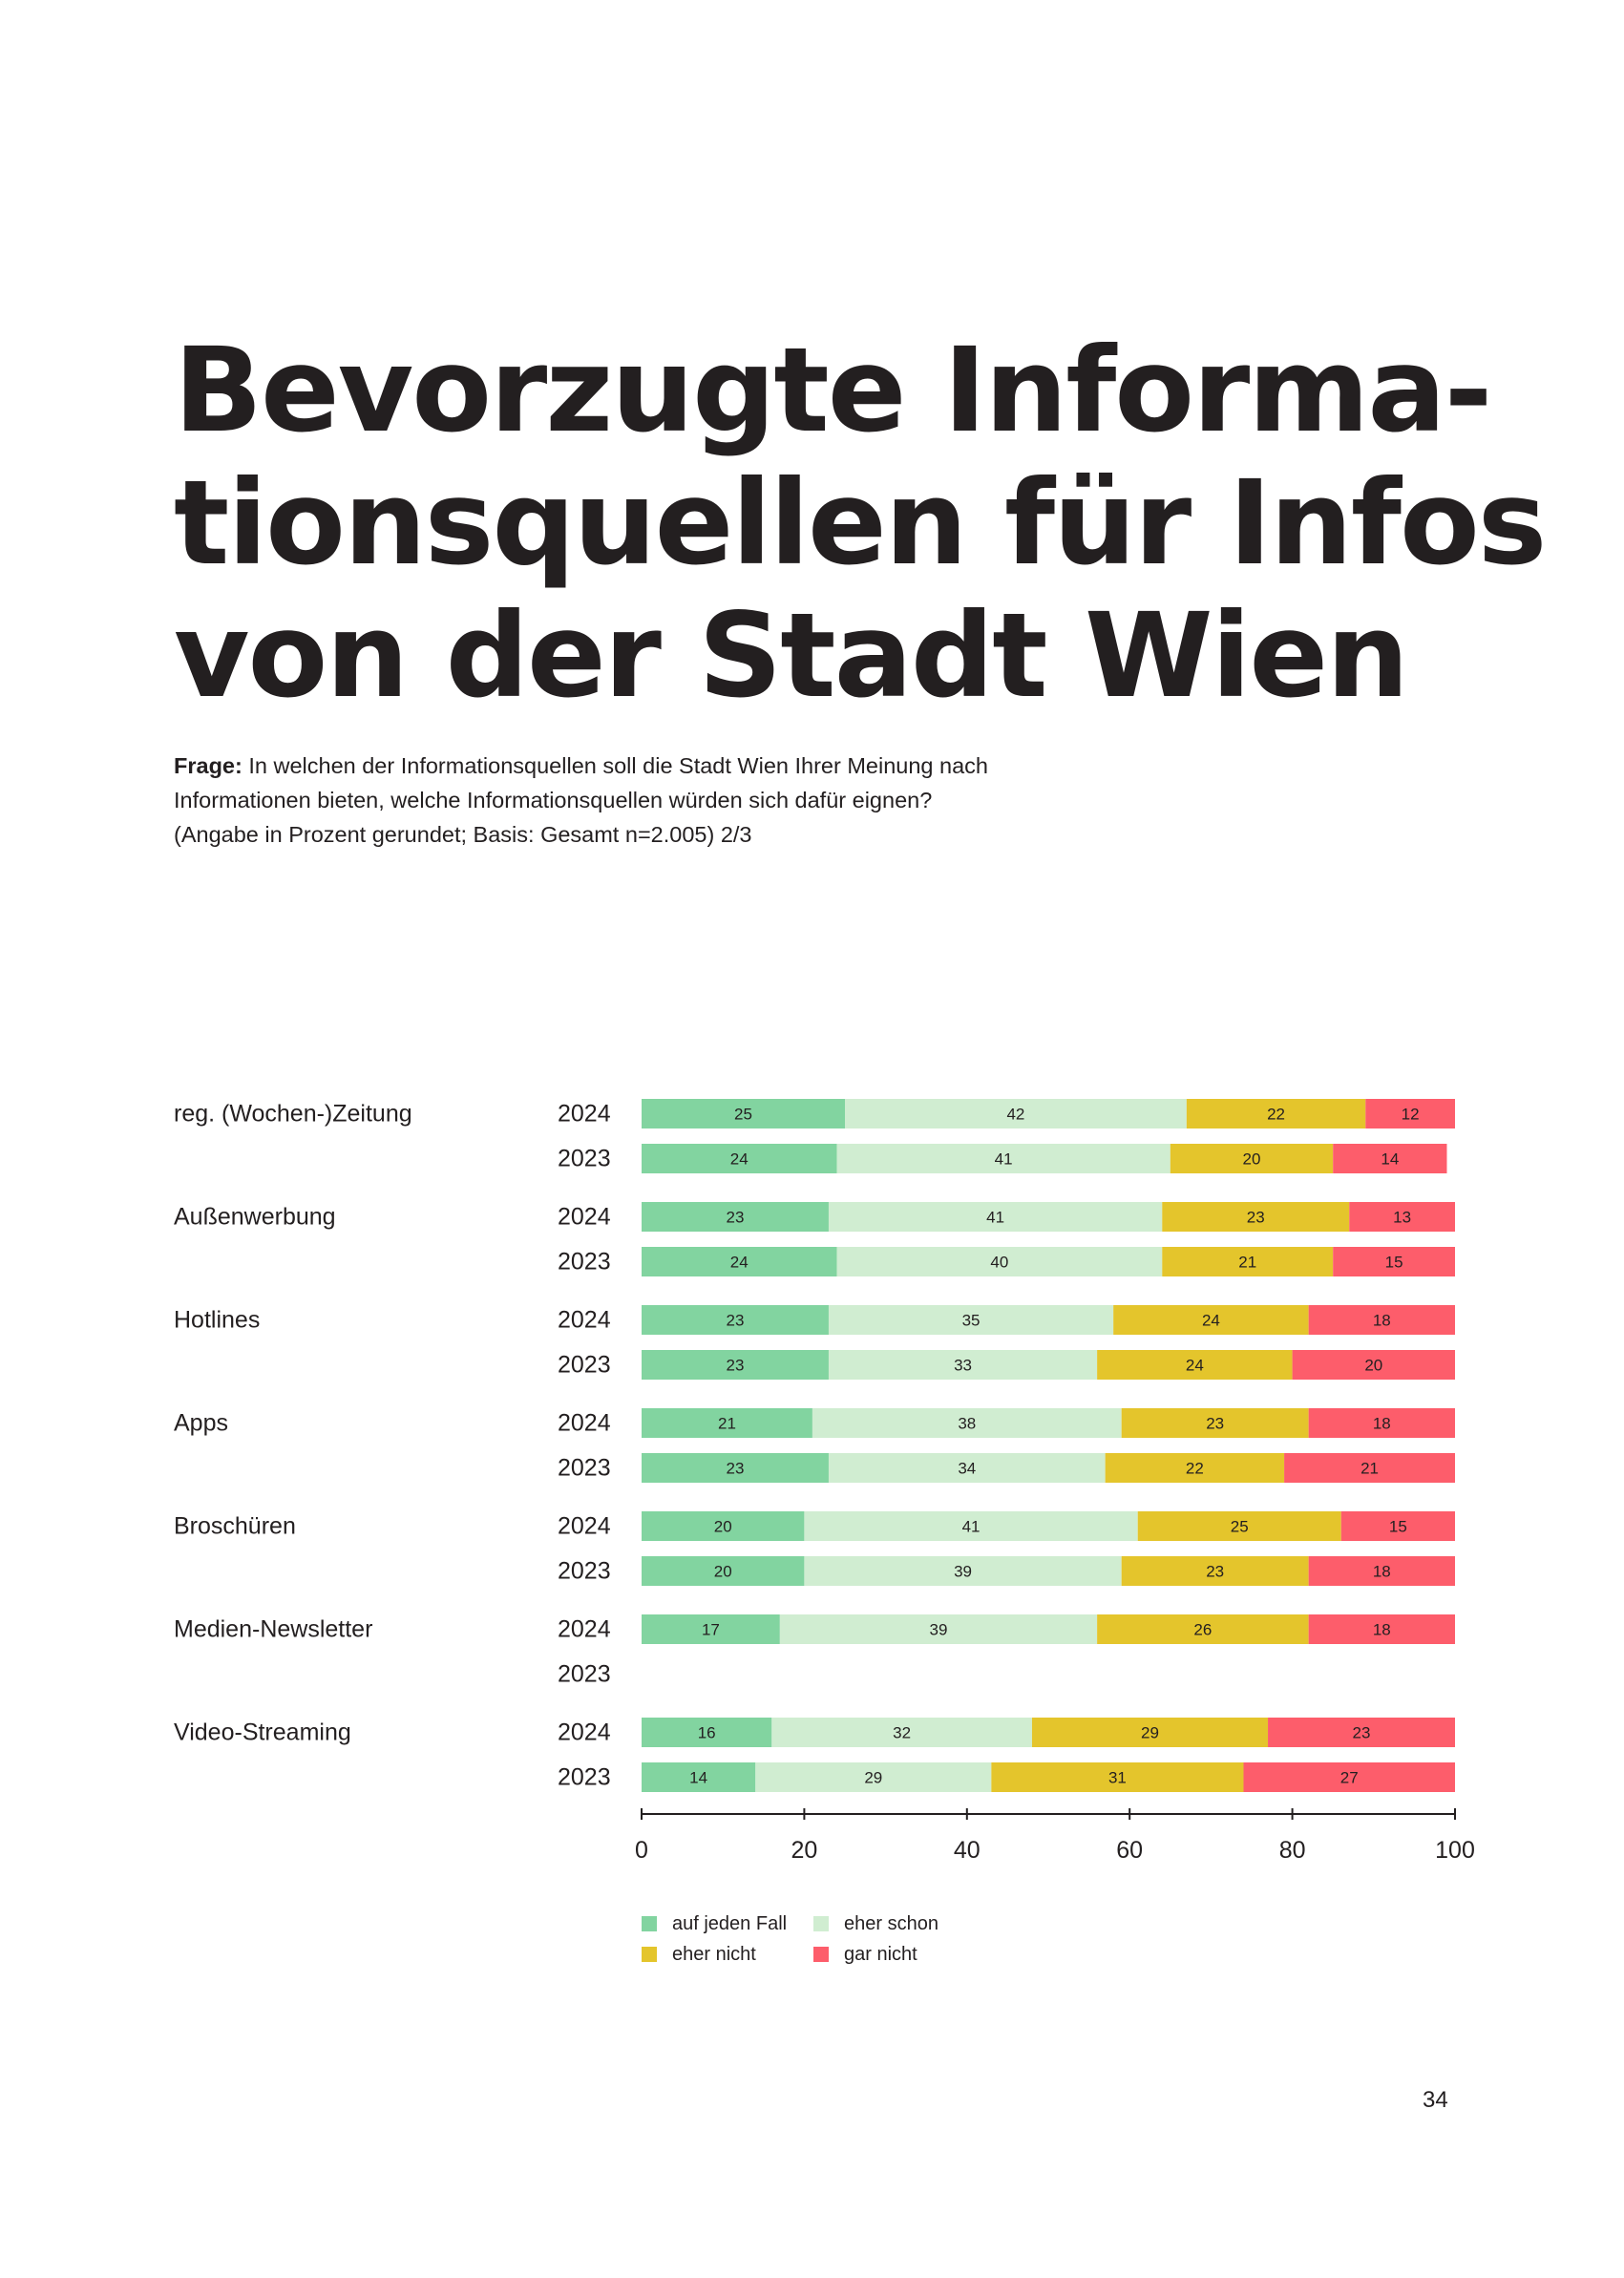 The height and width of the screenshot is (2278, 1624). What do you see at coordinates (711, 1630) in the screenshot?
I see `data-label: 17` at bounding box center [711, 1630].